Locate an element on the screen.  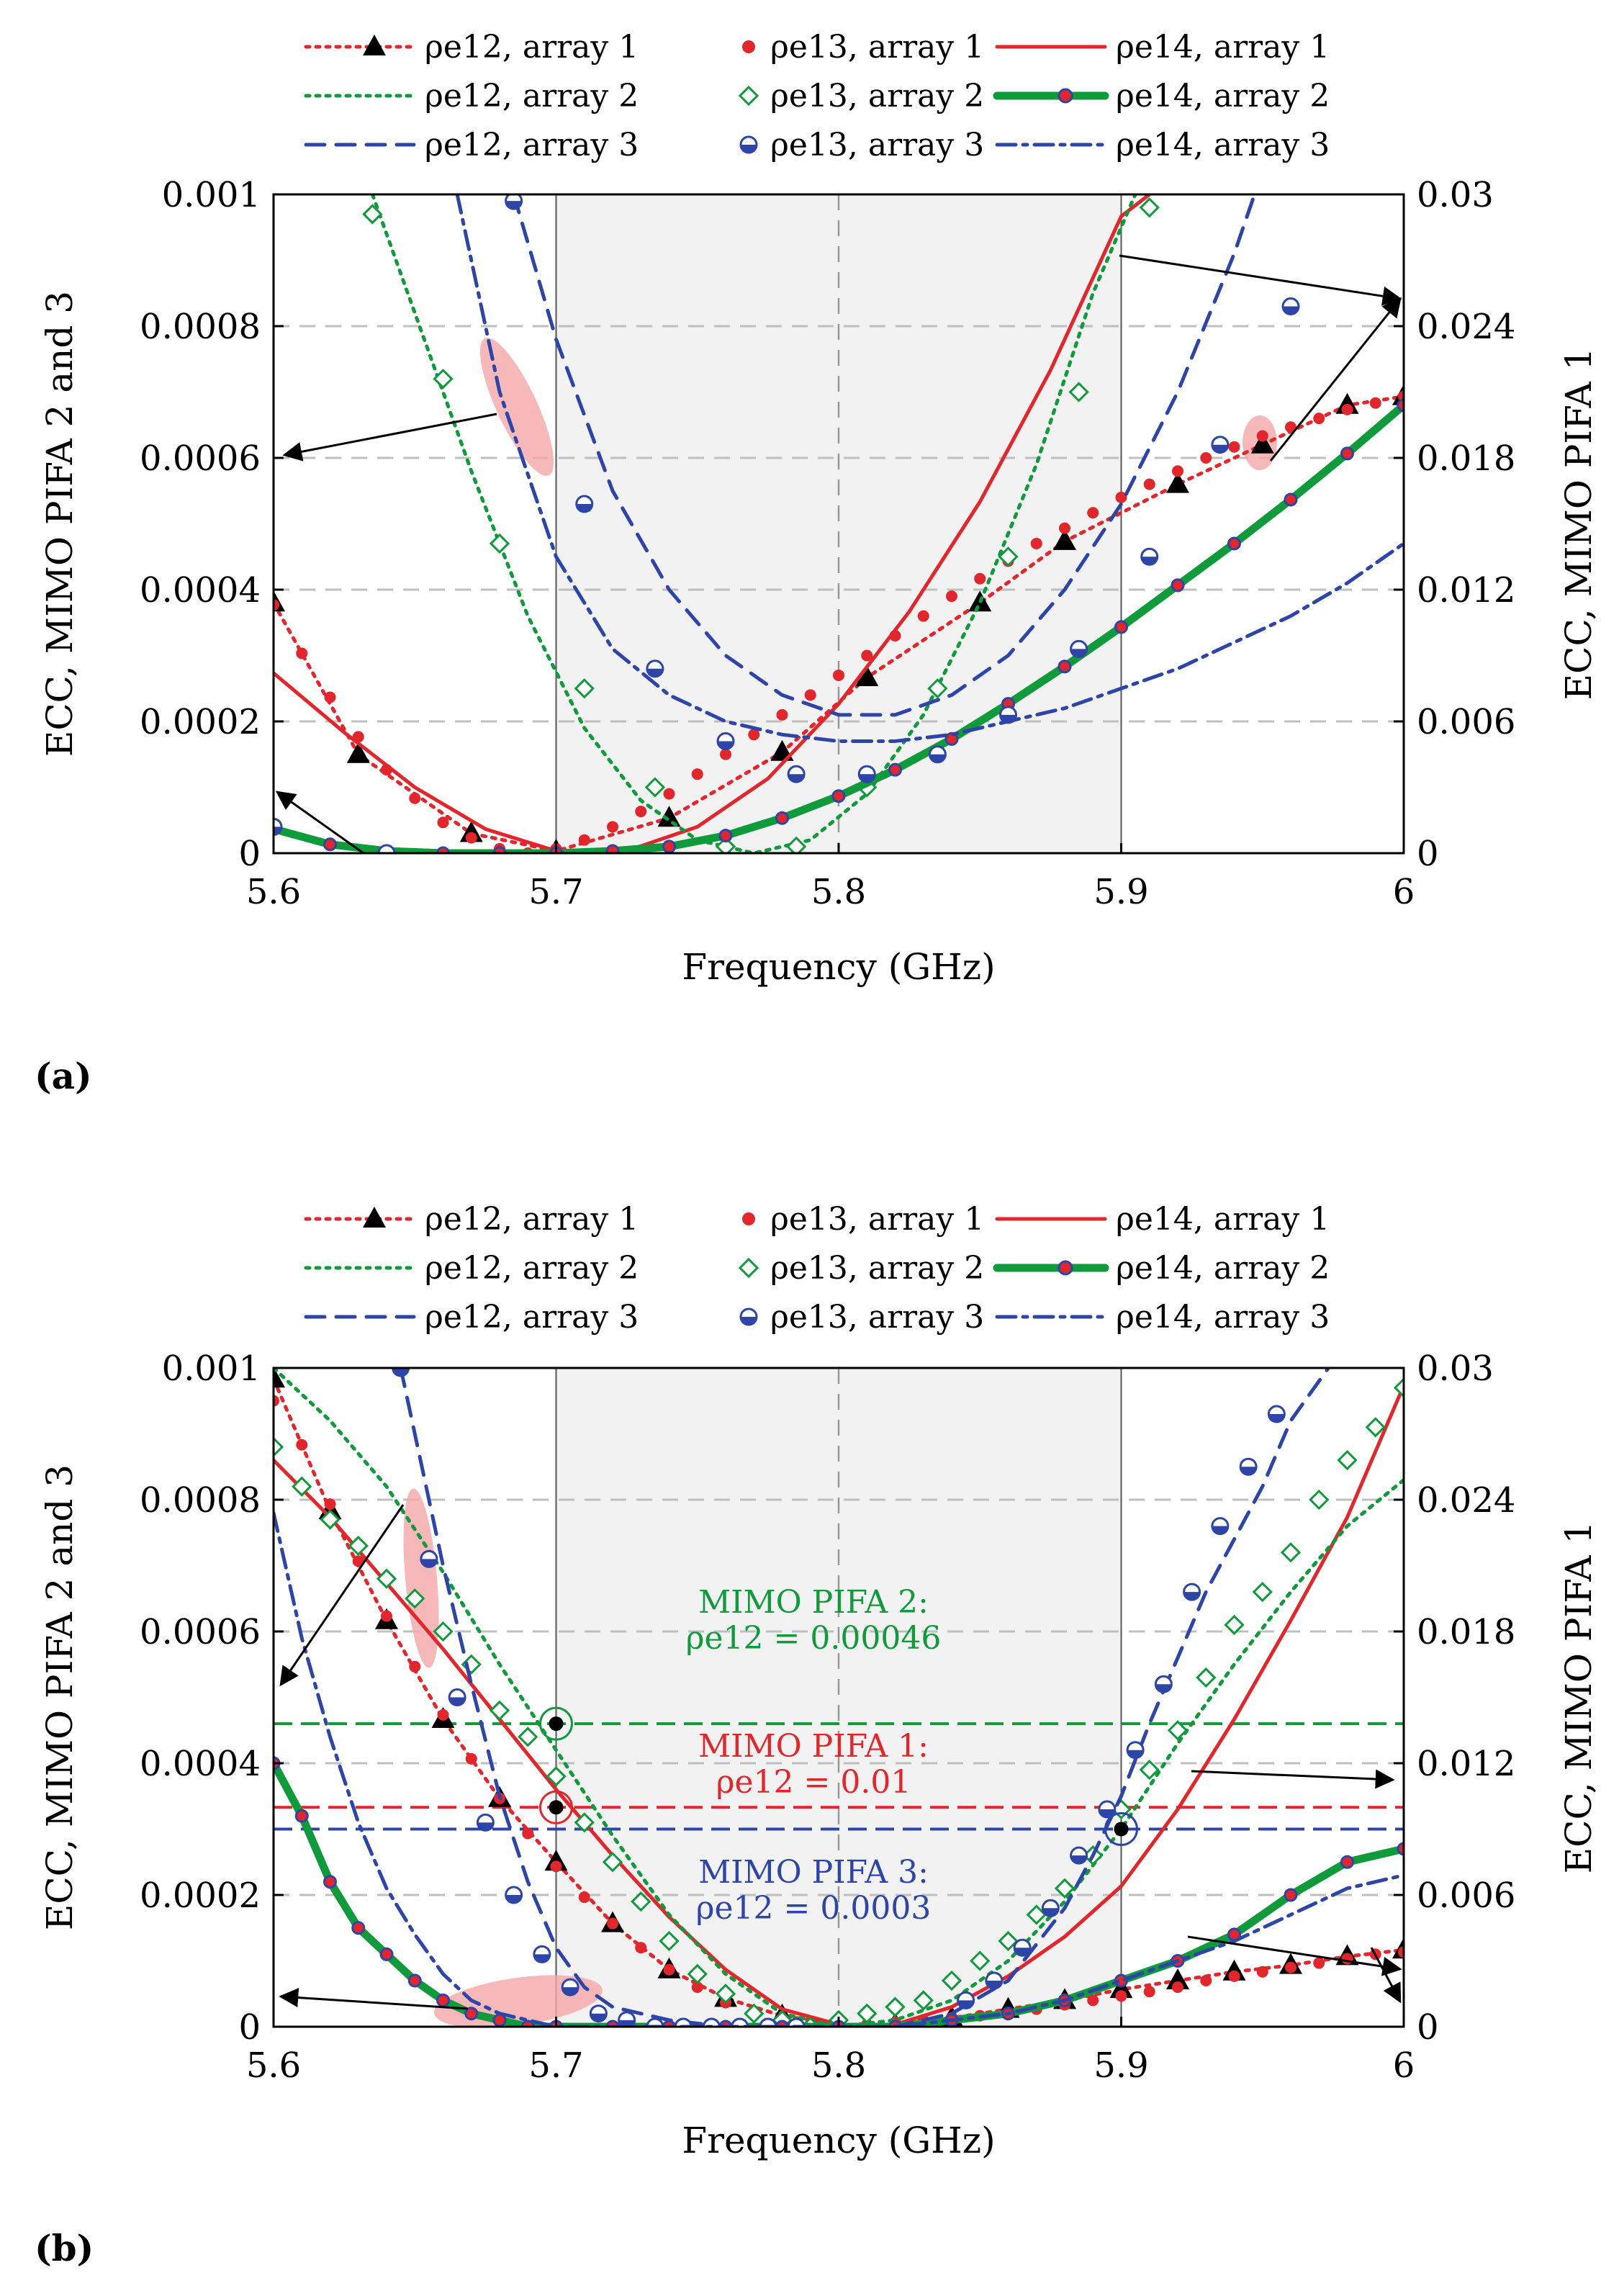
y-tick-label-right: 0.006 is located at coordinates (1466, 1896).